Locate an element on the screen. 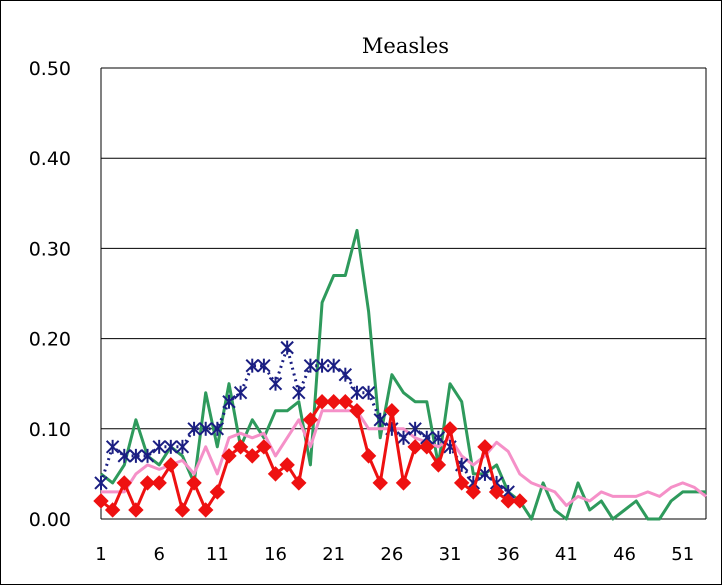  series-1-line is located at coordinates (404, 458).